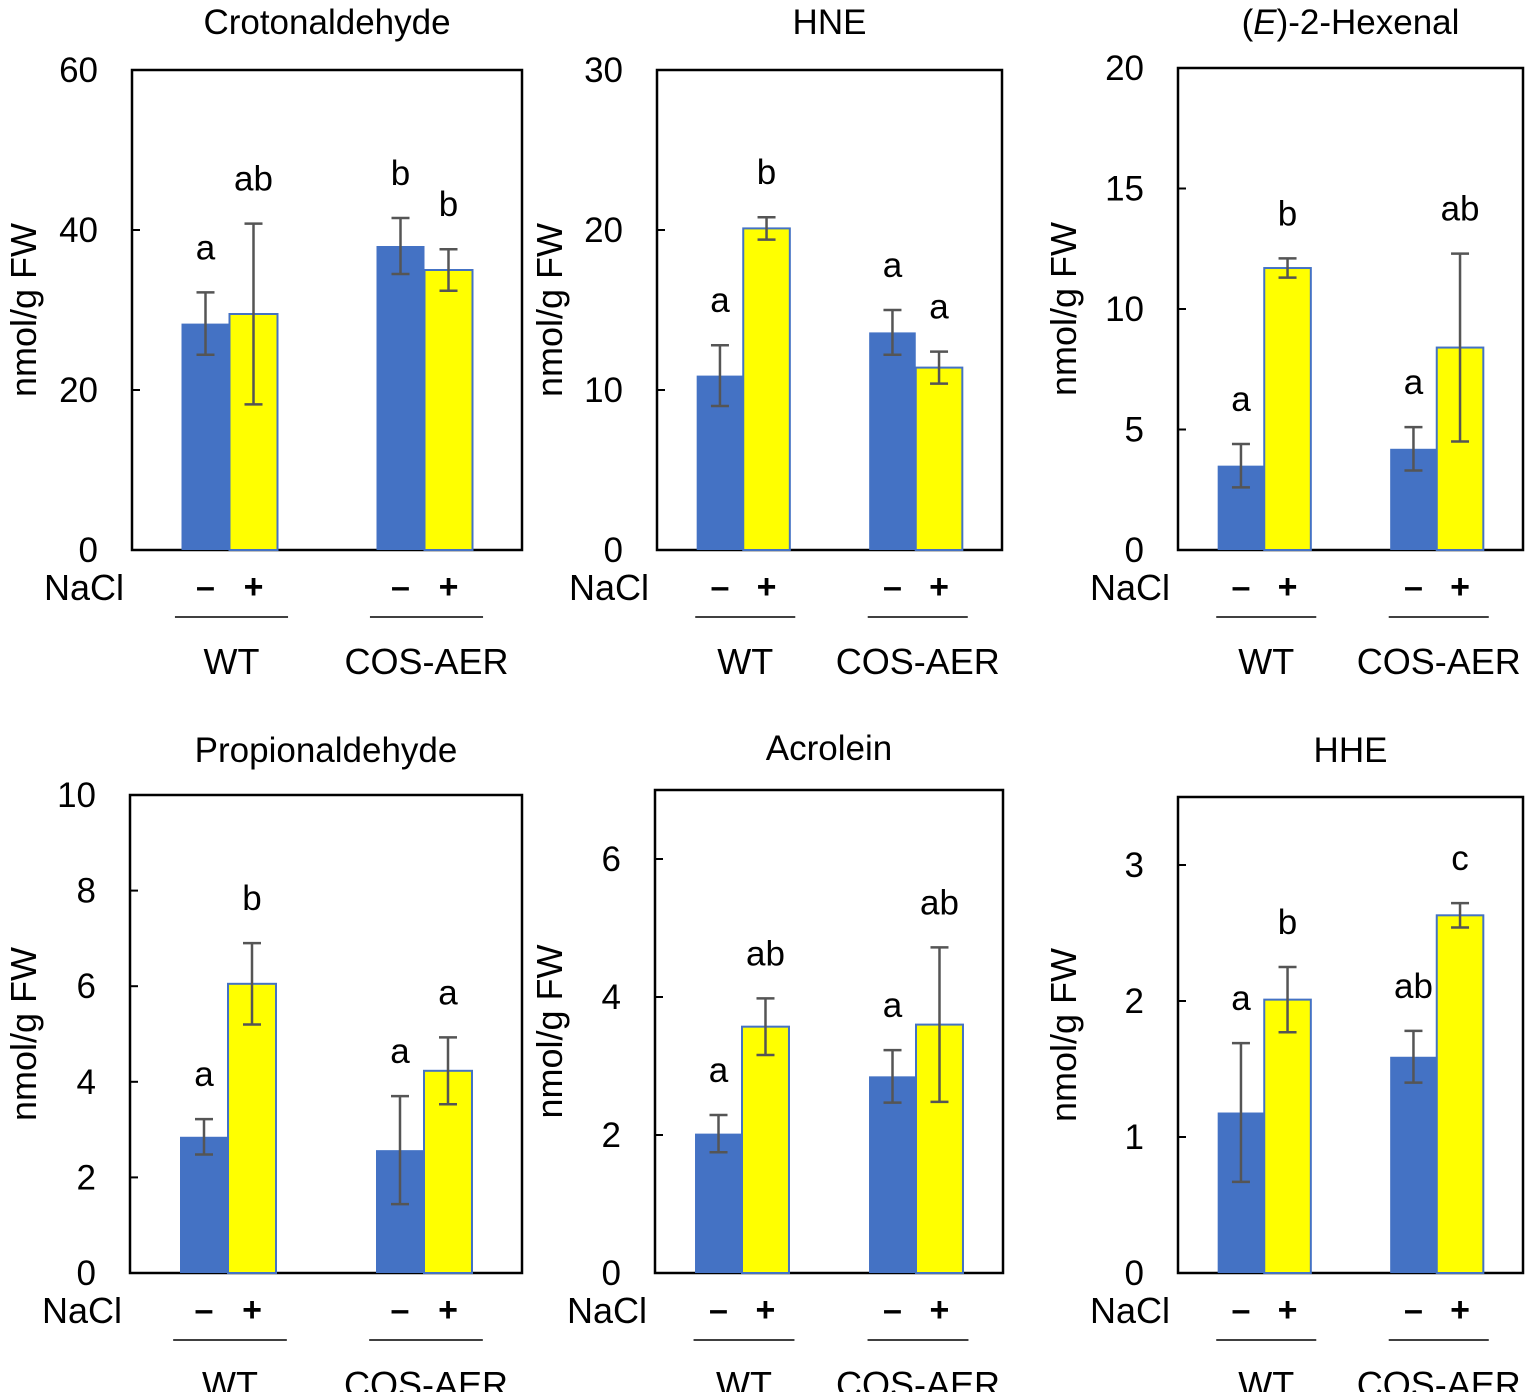  I want to click on chart-title: Acrolein, so click(829, 748).